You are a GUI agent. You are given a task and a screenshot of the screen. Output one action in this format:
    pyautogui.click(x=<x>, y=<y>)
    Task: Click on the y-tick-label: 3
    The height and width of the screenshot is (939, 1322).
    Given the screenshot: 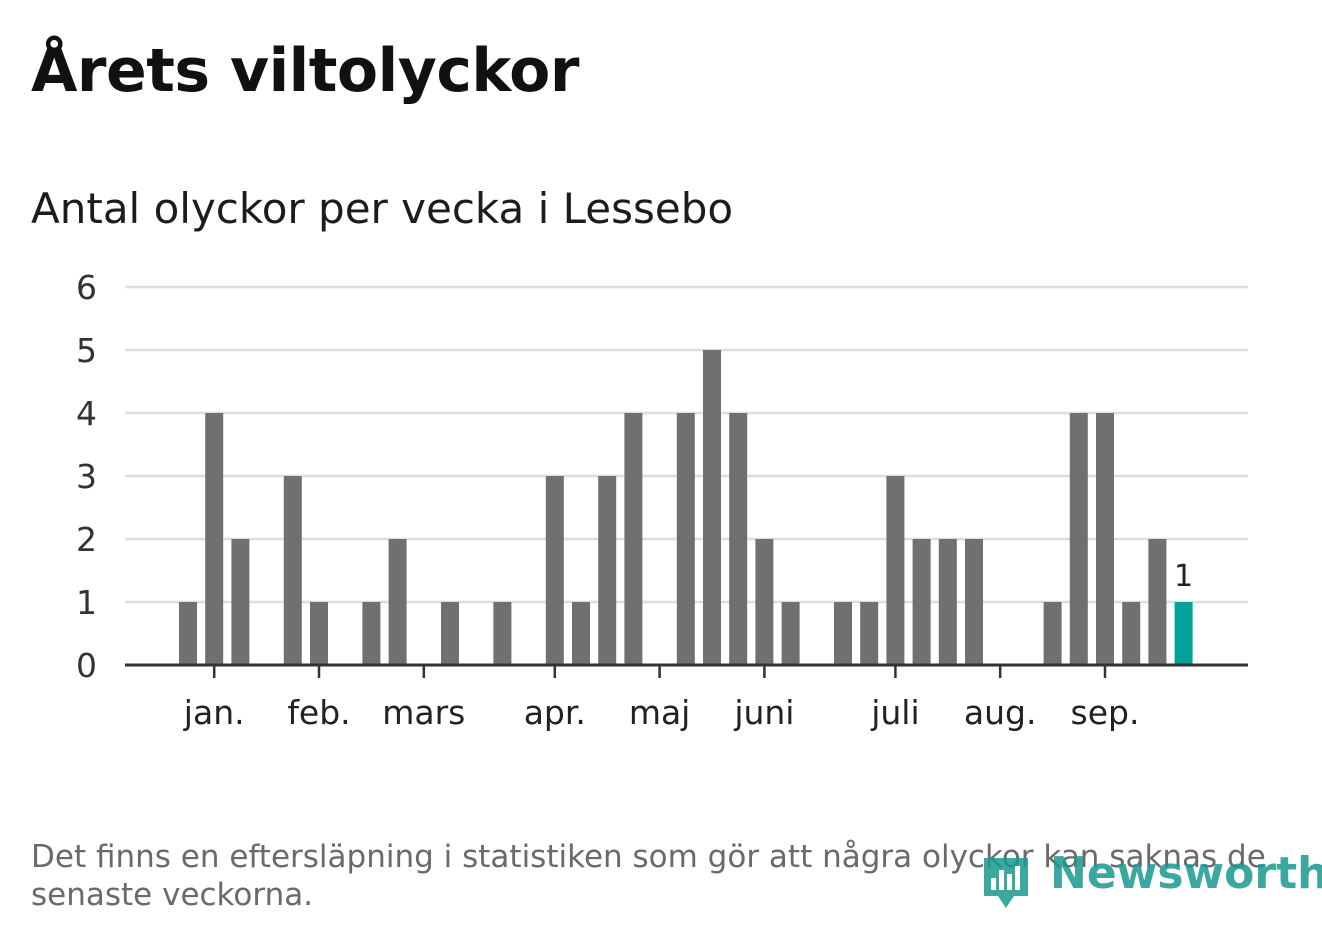 What is the action you would take?
    pyautogui.click(x=86, y=476)
    